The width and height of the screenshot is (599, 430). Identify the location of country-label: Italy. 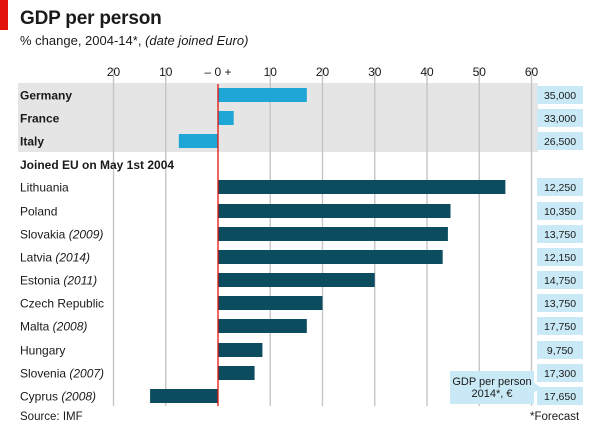
(32, 142).